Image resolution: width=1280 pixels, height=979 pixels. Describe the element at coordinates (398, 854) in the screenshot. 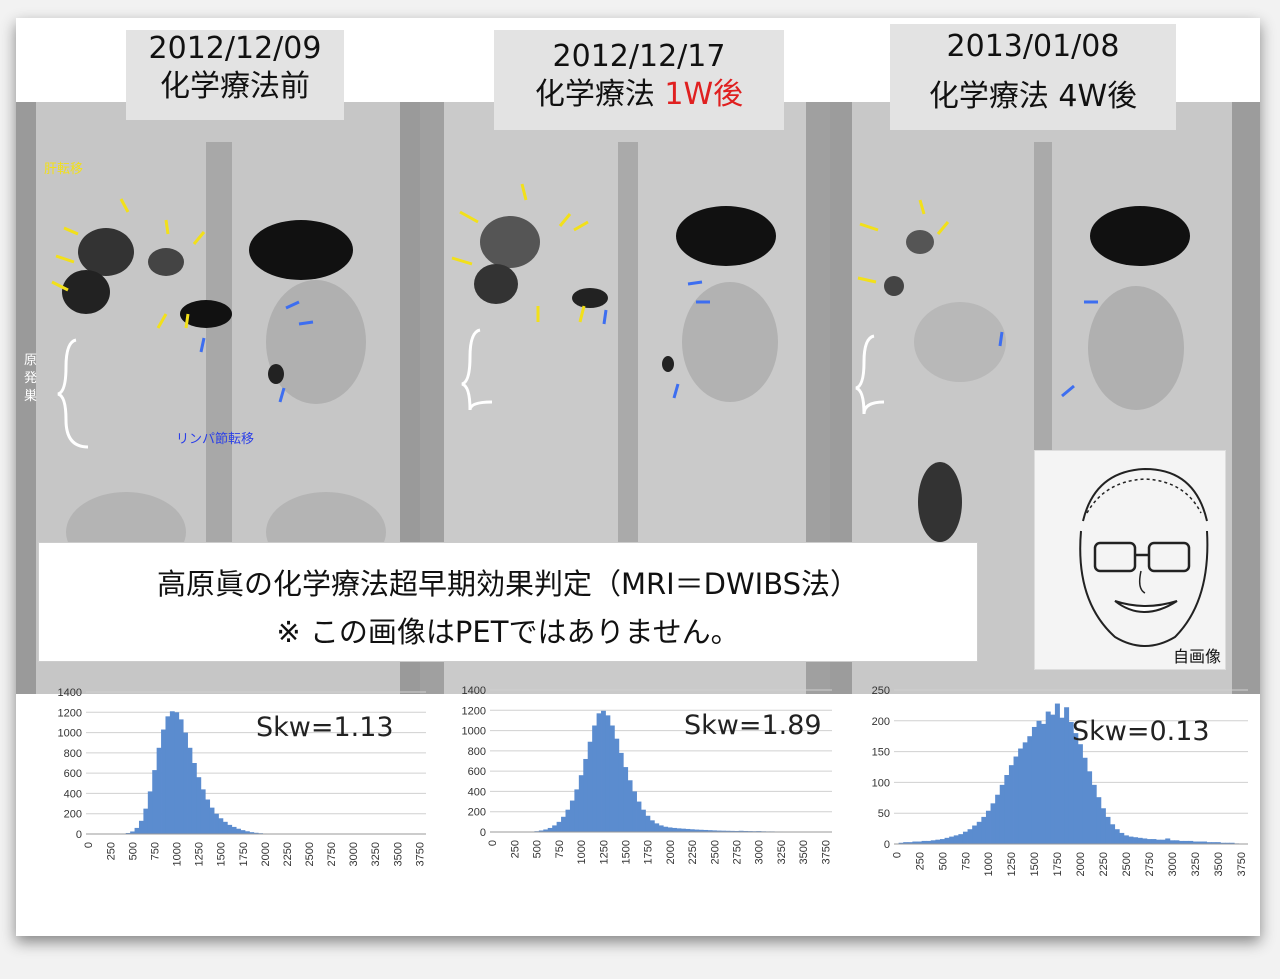

I see `x-tick-label: 3500` at that location.